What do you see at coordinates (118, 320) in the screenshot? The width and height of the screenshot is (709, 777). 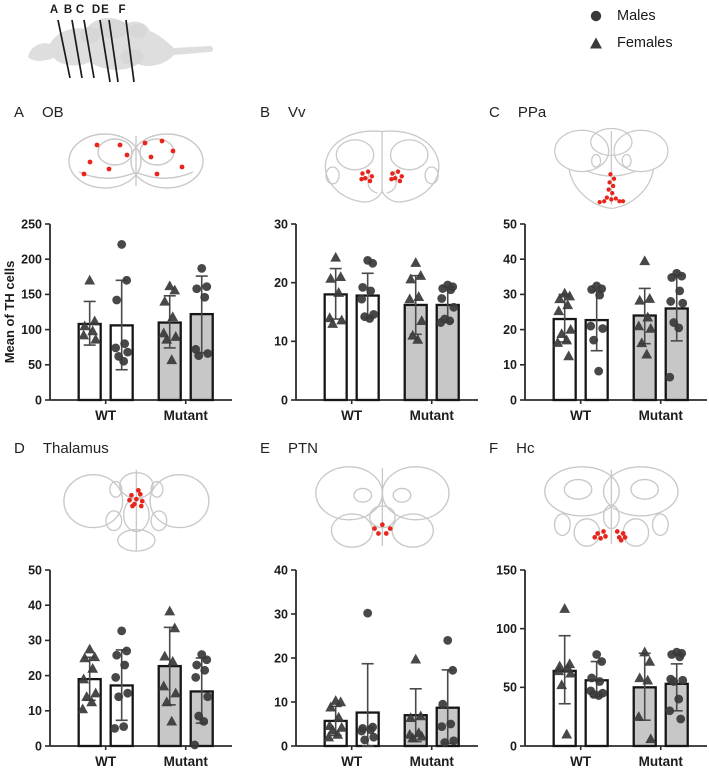 I see `chart-ob: 0 50 100 150 200 250 Mean of TH cells WT Mutant` at bounding box center [118, 320].